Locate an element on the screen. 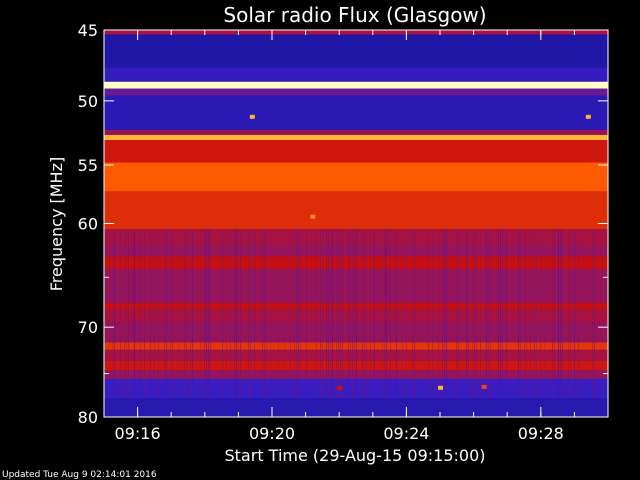 The height and width of the screenshot is (480, 640). x-tick-label: 09:16 is located at coordinates (138, 433).